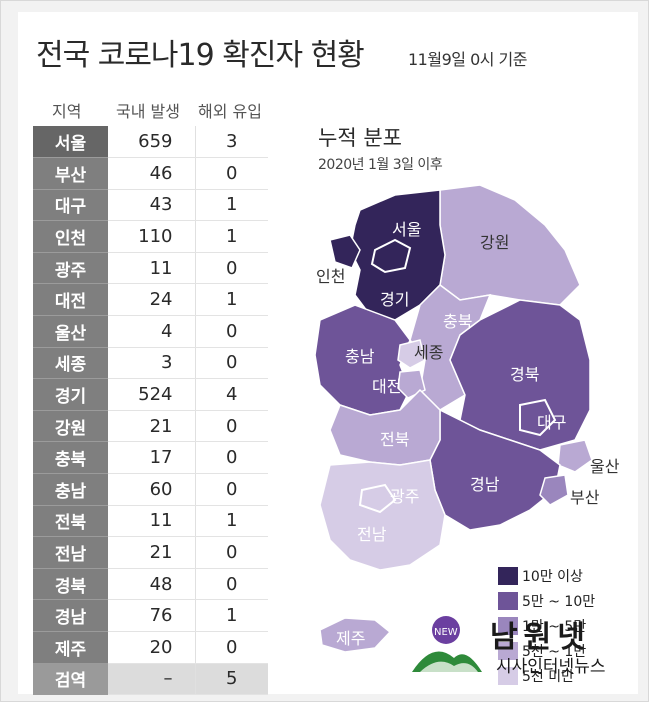 This screenshot has width=649, height=702. What do you see at coordinates (148, 111) in the screenshot?
I see `header-domestic: 국내 발생` at bounding box center [148, 111].